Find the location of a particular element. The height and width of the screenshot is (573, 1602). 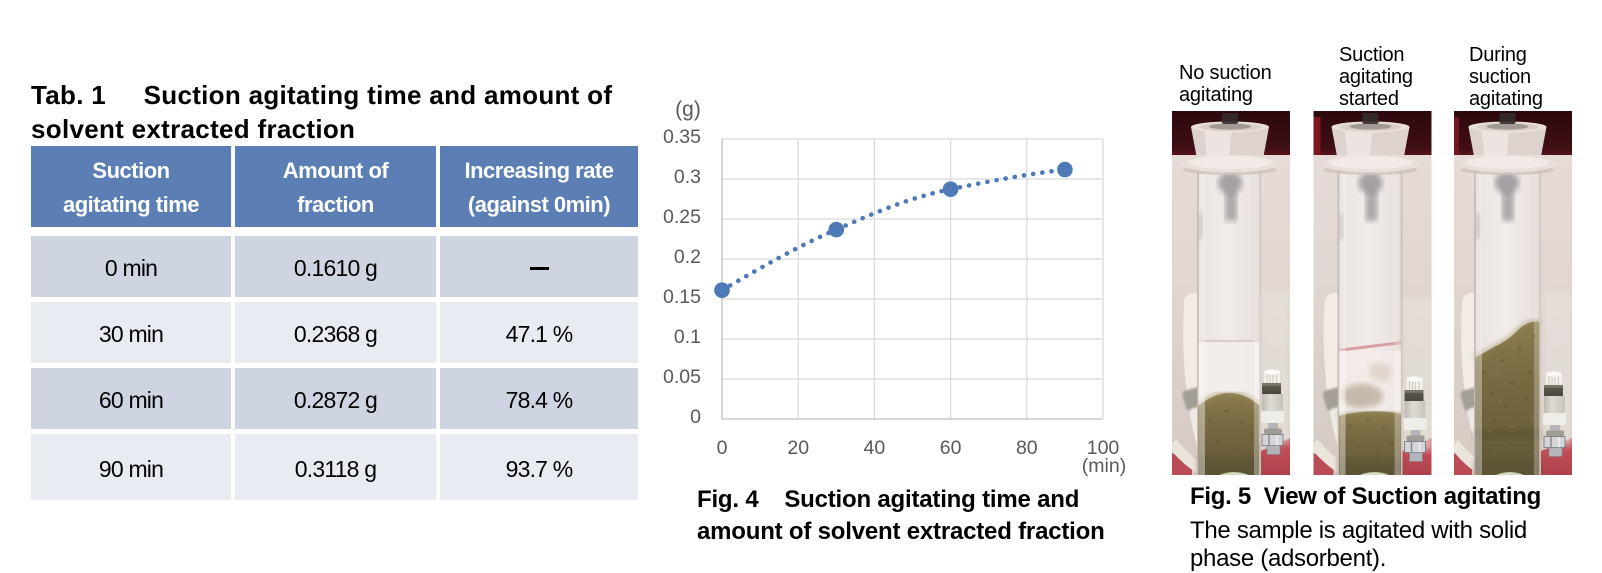

svg-text: 60 is located at coordinates (951, 448).